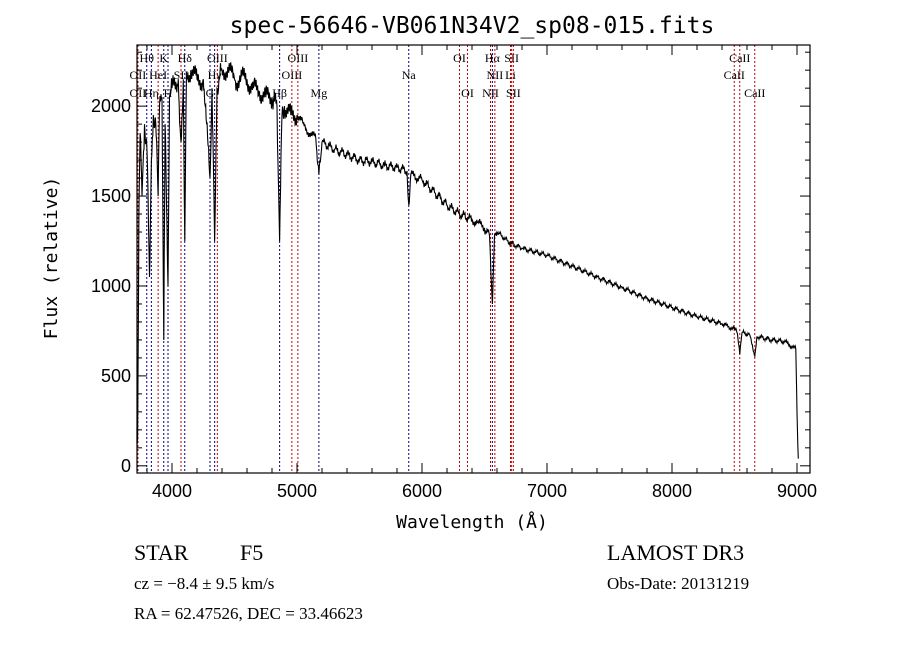 This screenshot has height=649, width=900. I want to click on line-marker-label: Mg, so click(319, 93).